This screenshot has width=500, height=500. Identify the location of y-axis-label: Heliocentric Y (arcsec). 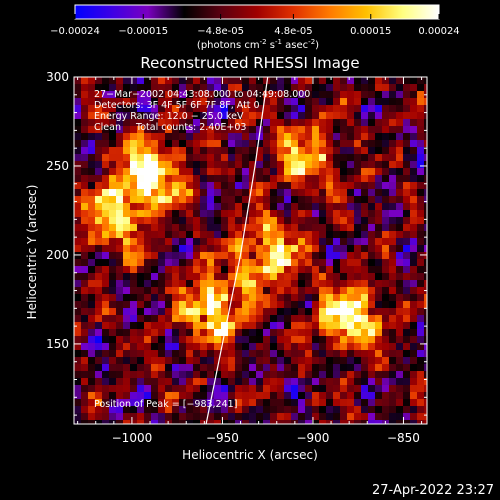
(32, 252).